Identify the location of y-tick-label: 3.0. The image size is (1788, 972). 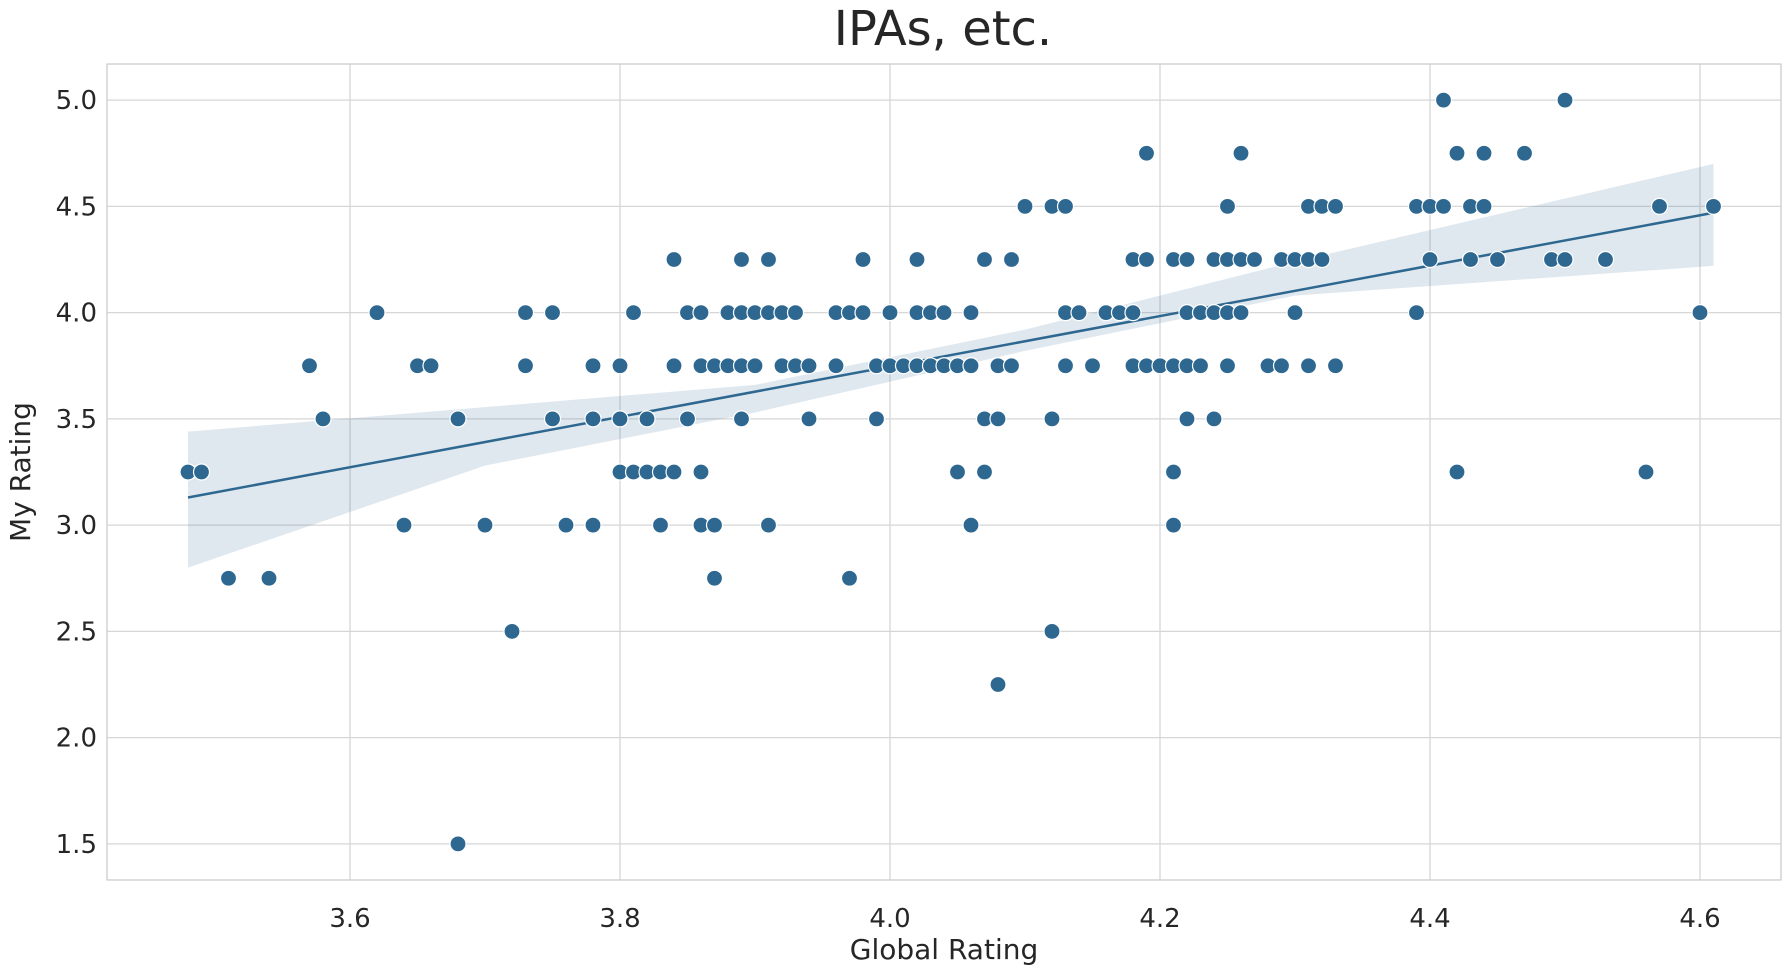
(76, 526).